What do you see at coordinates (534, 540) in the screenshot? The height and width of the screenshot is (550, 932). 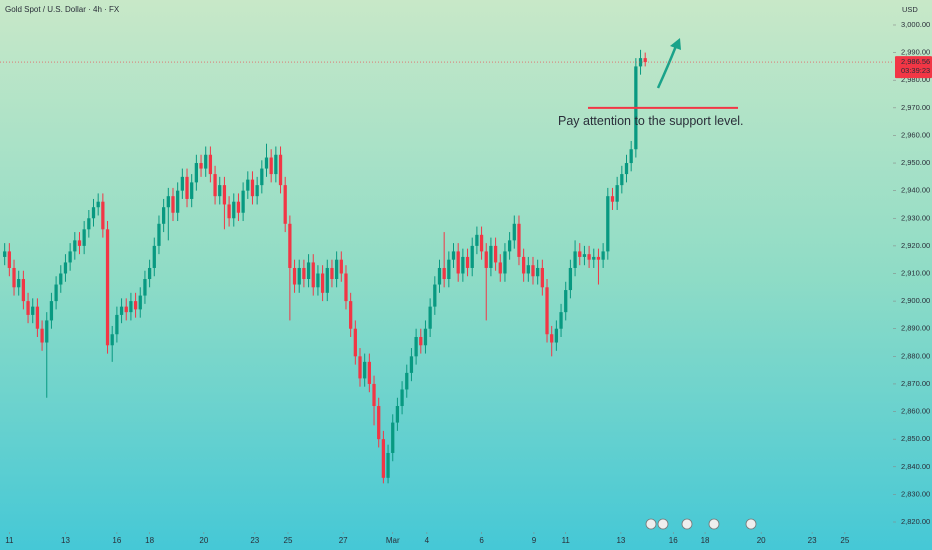 I see `x-tick-label: 9` at bounding box center [534, 540].